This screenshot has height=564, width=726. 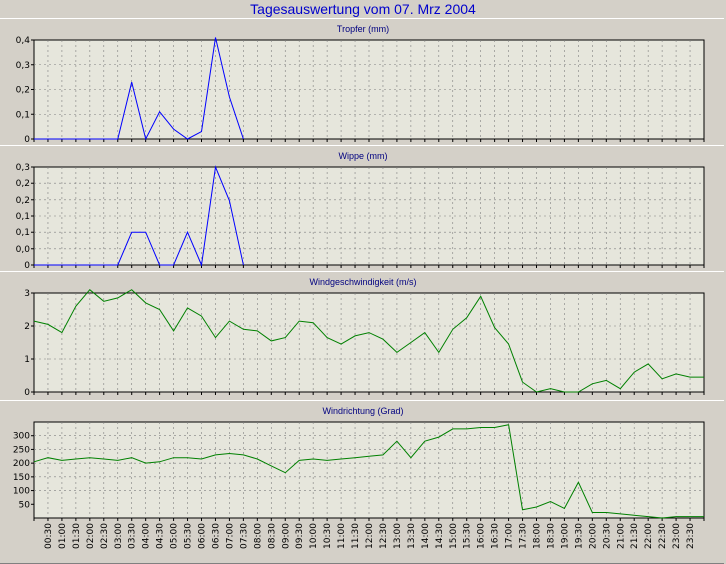 I want to click on x-tick-label: 19:30, so click(x=579, y=536).